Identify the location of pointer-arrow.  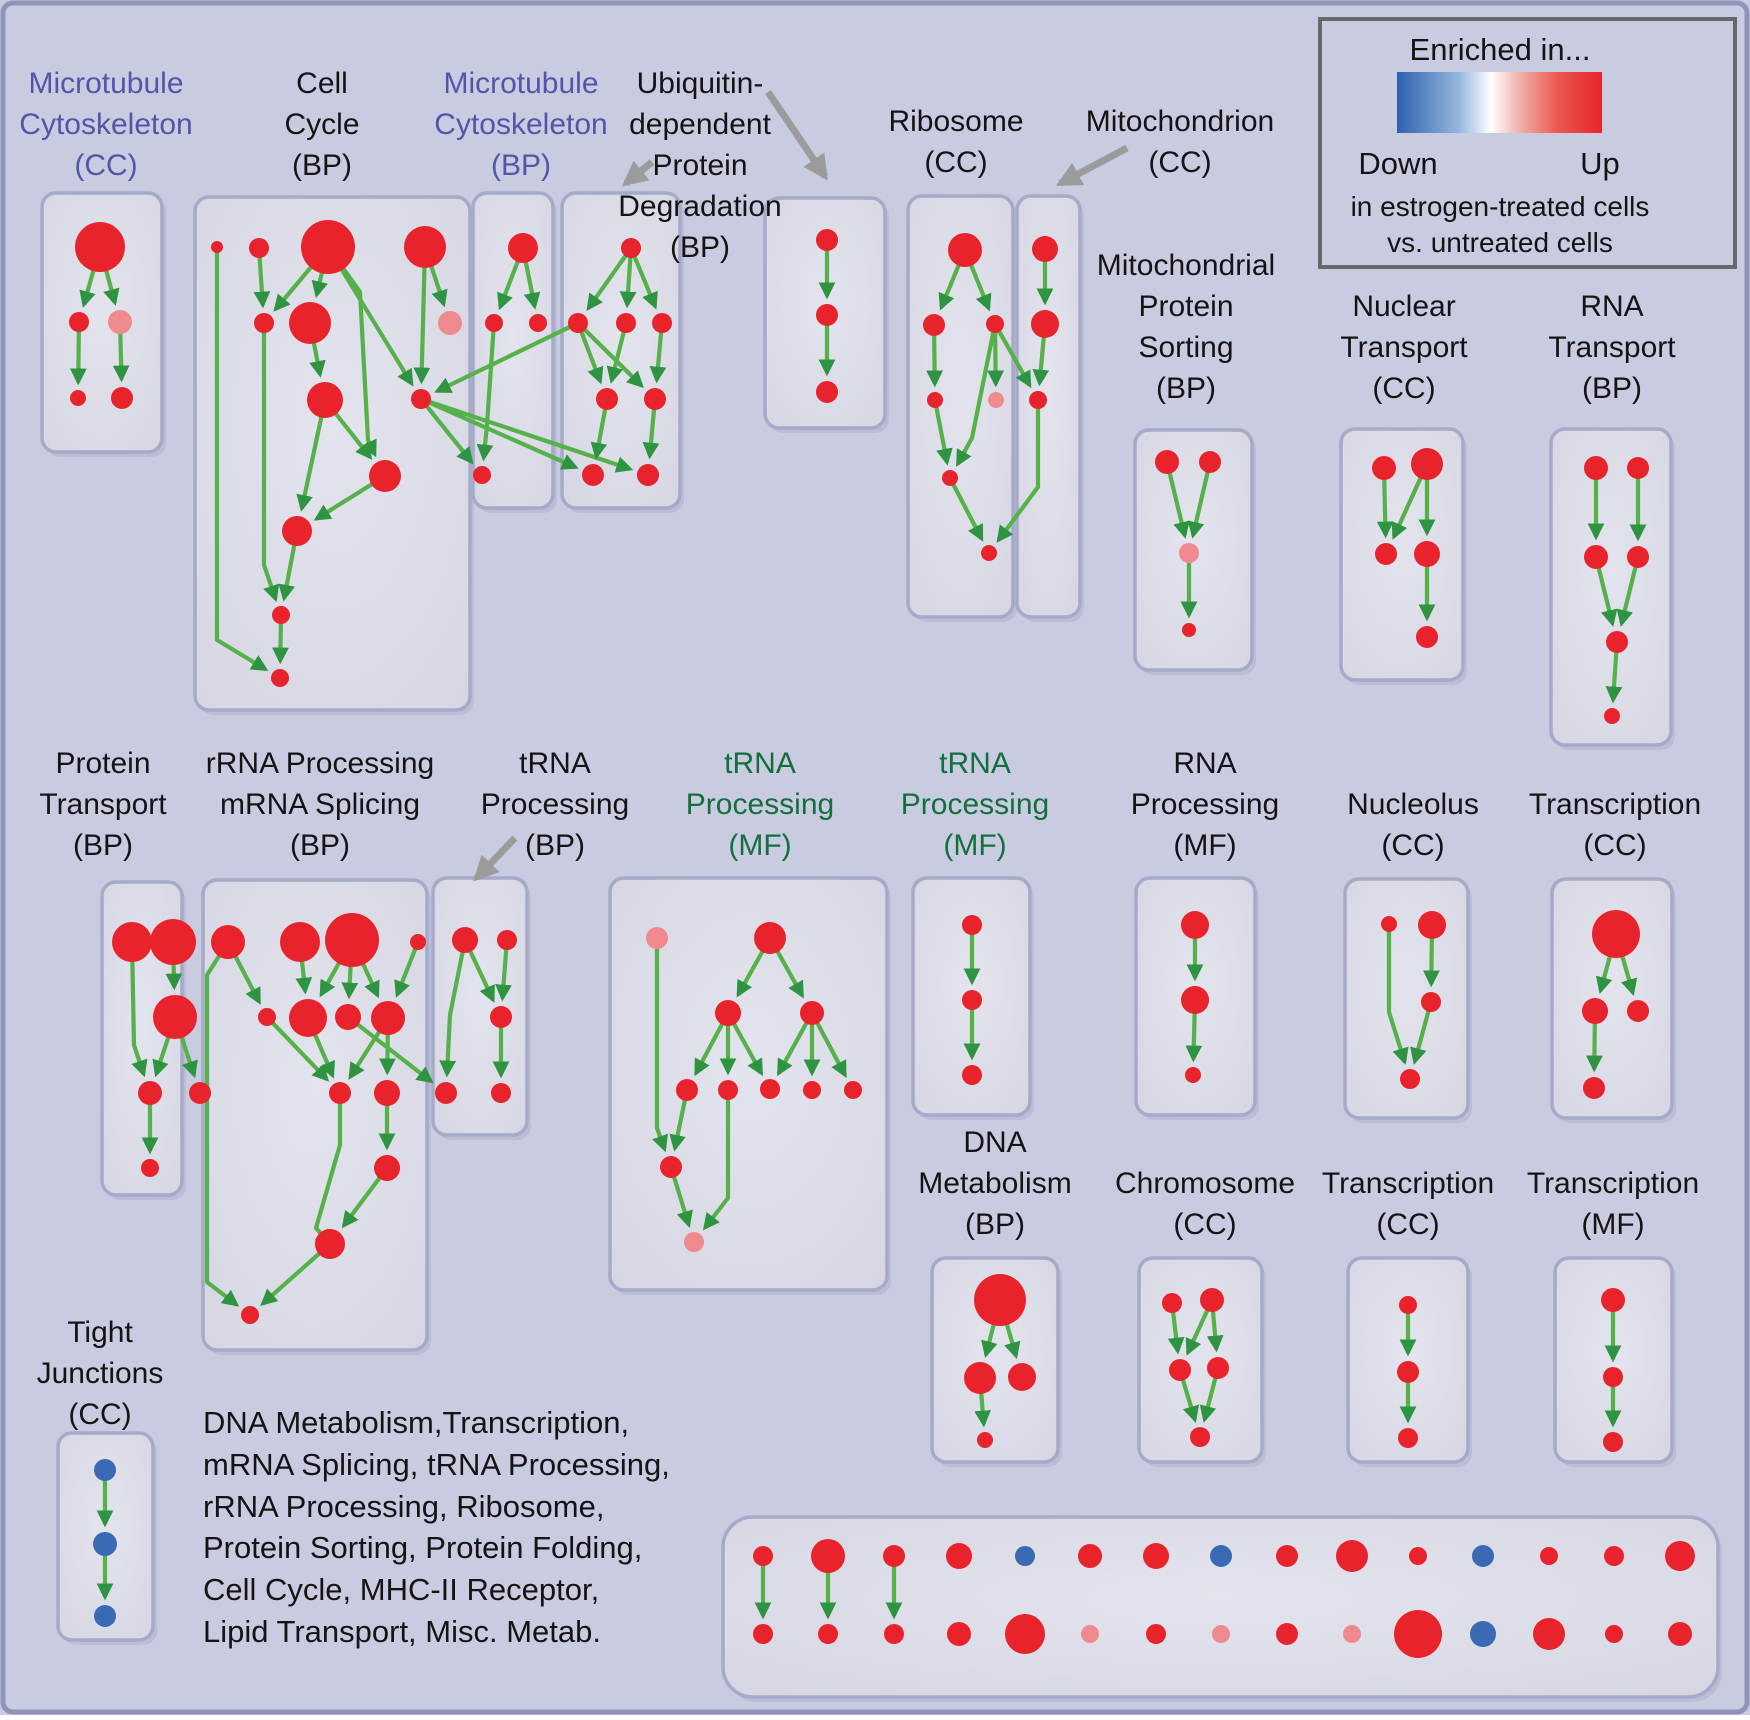
(1092, 165).